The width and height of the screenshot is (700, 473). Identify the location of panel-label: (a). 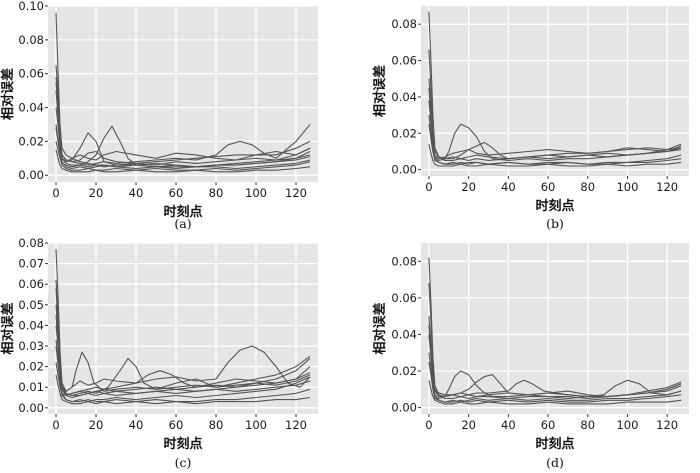
(182, 223).